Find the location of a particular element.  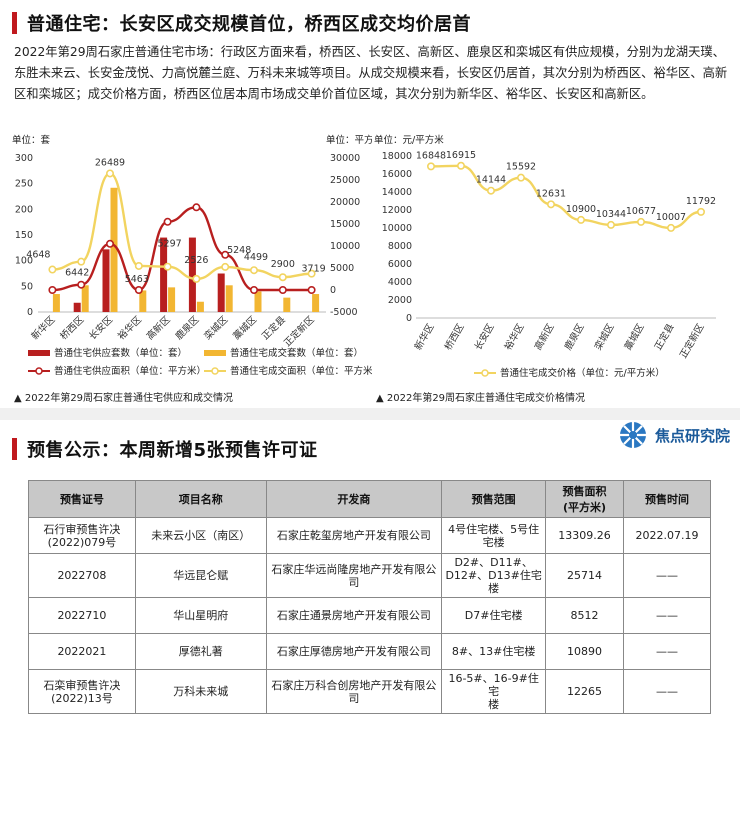

data-label-0: 4648 is located at coordinates (38, 255).